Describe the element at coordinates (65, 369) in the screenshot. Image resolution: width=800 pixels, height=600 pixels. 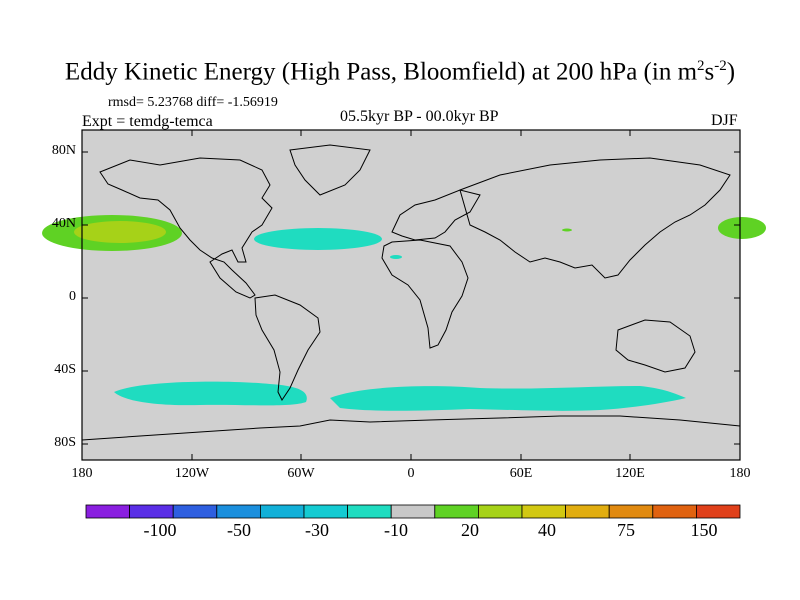
I see `lat-label-40s: 40S` at that location.